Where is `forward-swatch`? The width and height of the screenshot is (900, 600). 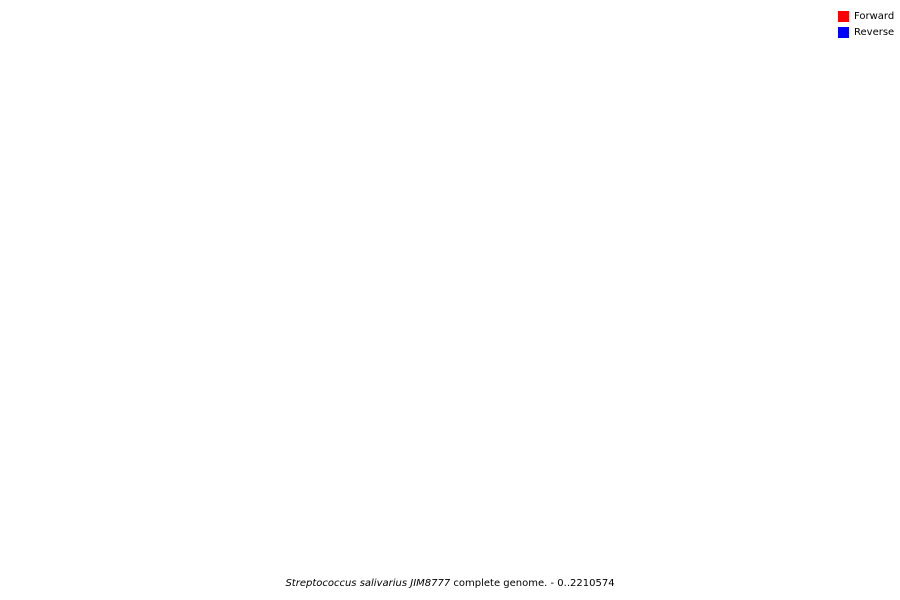 forward-swatch is located at coordinates (843, 16).